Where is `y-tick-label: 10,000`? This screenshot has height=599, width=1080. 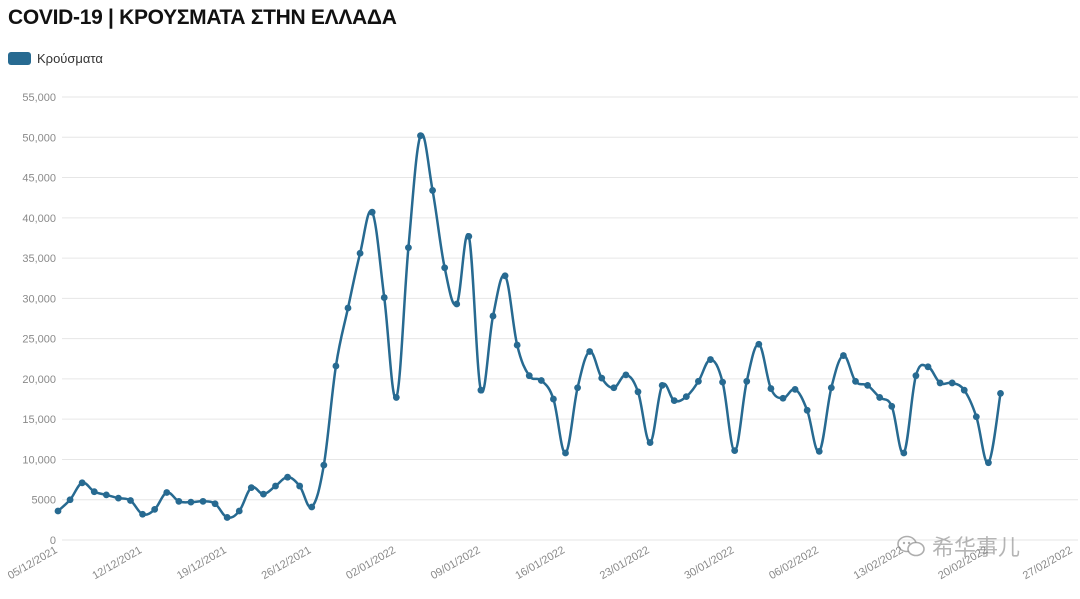 y-tick-label: 10,000 is located at coordinates (39, 460).